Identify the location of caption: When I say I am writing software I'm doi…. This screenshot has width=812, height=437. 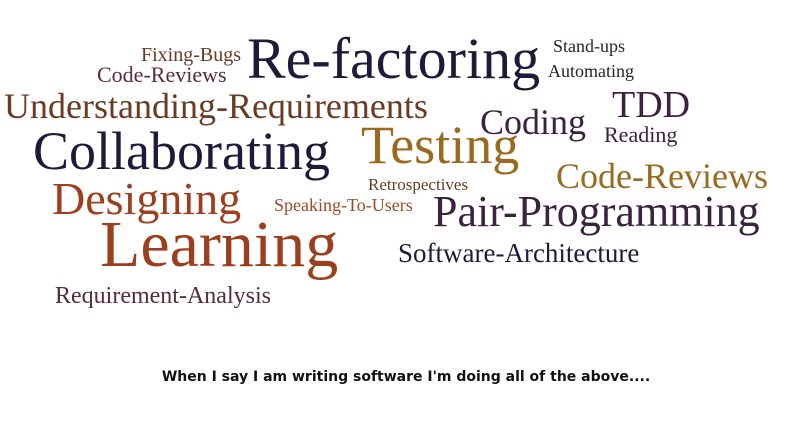
(406, 377).